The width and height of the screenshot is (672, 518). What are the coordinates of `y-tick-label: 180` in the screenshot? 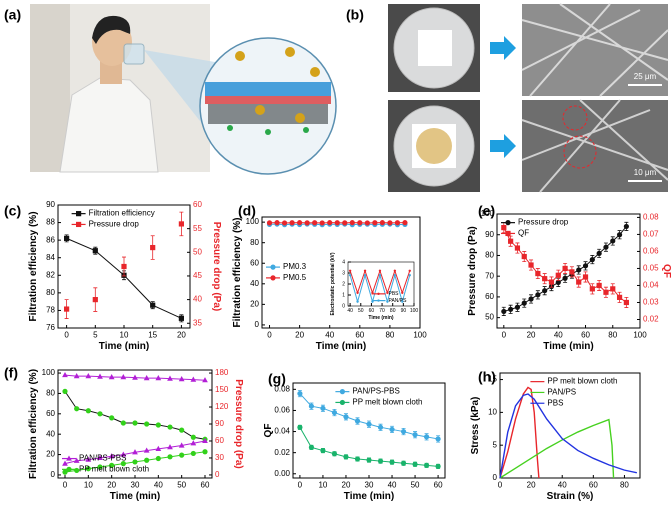 It's located at (222, 372).